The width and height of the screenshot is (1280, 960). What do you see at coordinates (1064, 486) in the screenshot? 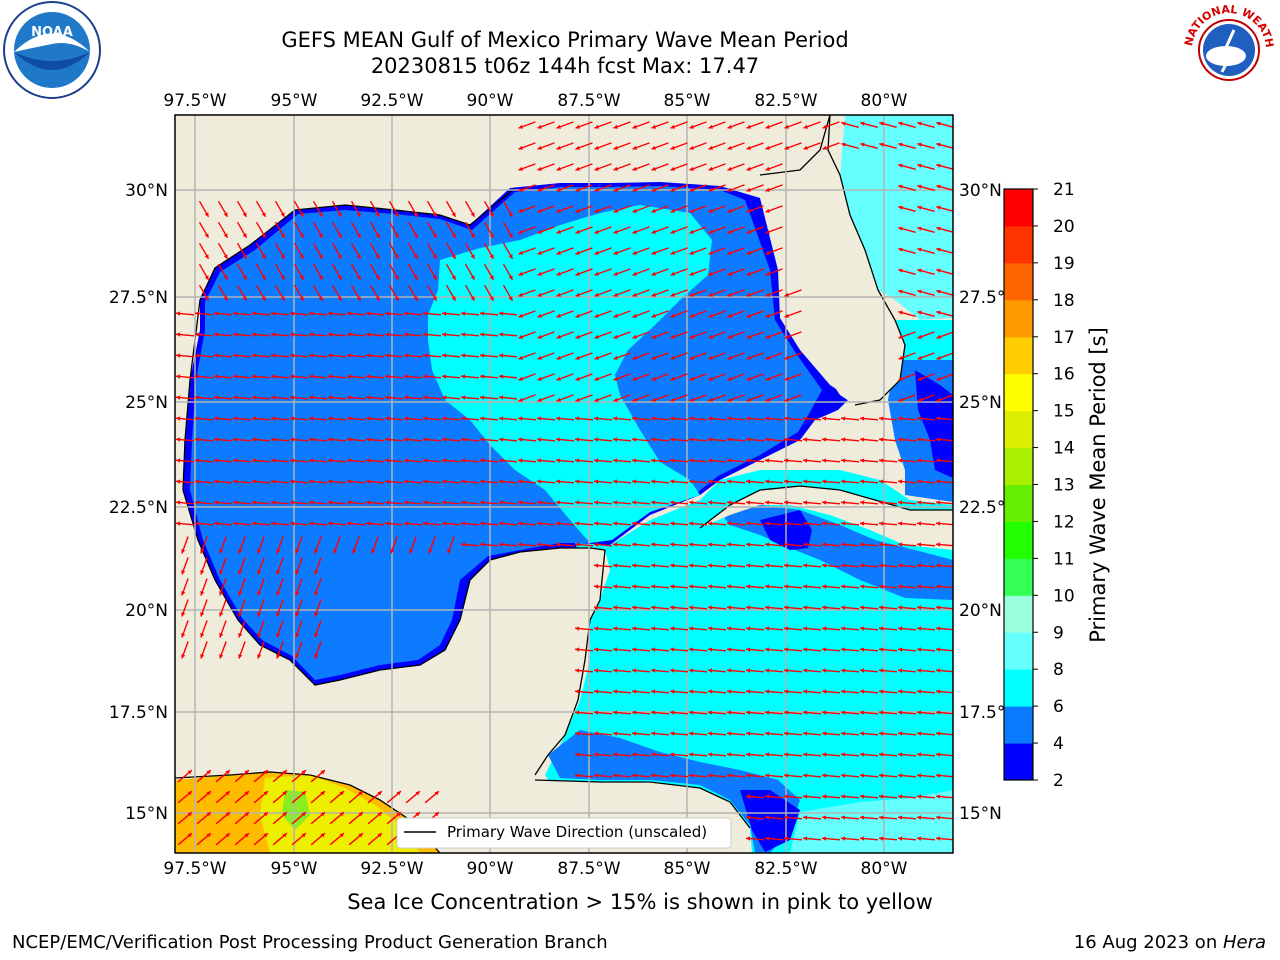
I see `colorbar-tick-label: 13` at bounding box center [1064, 486].